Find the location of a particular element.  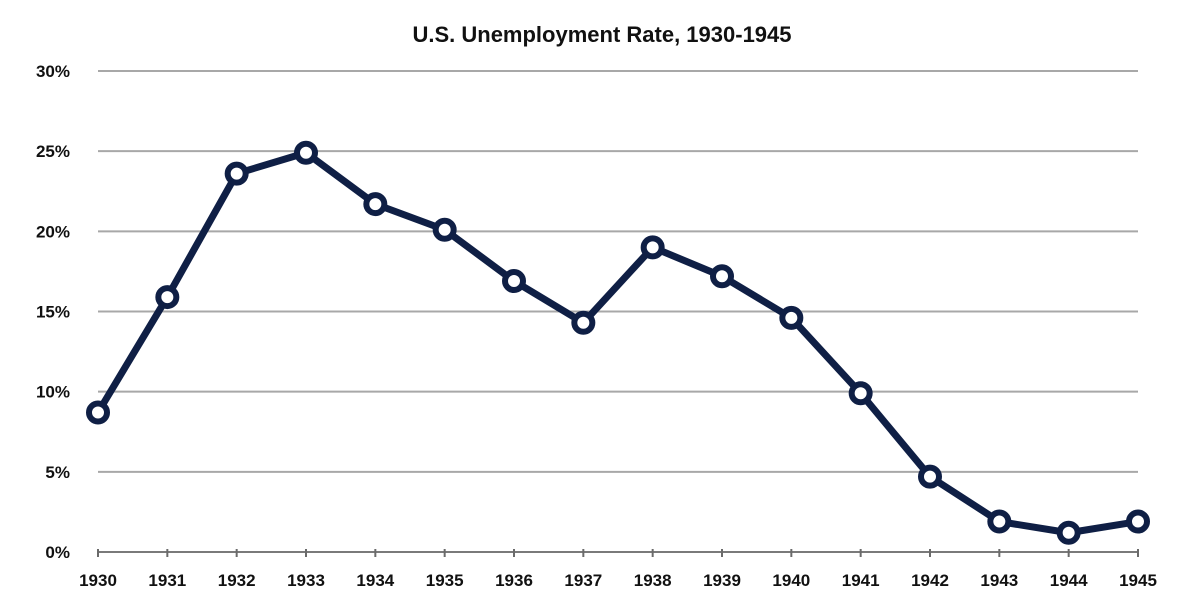

x-tick-label: 1930 is located at coordinates (98, 580).